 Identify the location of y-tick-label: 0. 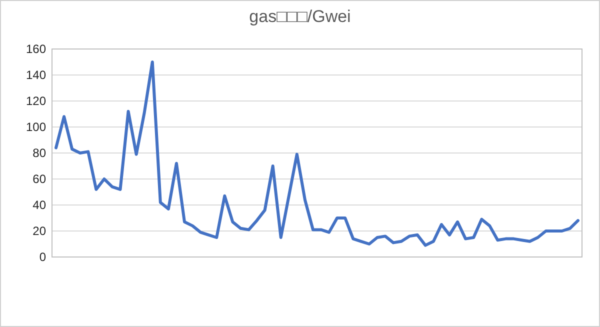
(42, 257).